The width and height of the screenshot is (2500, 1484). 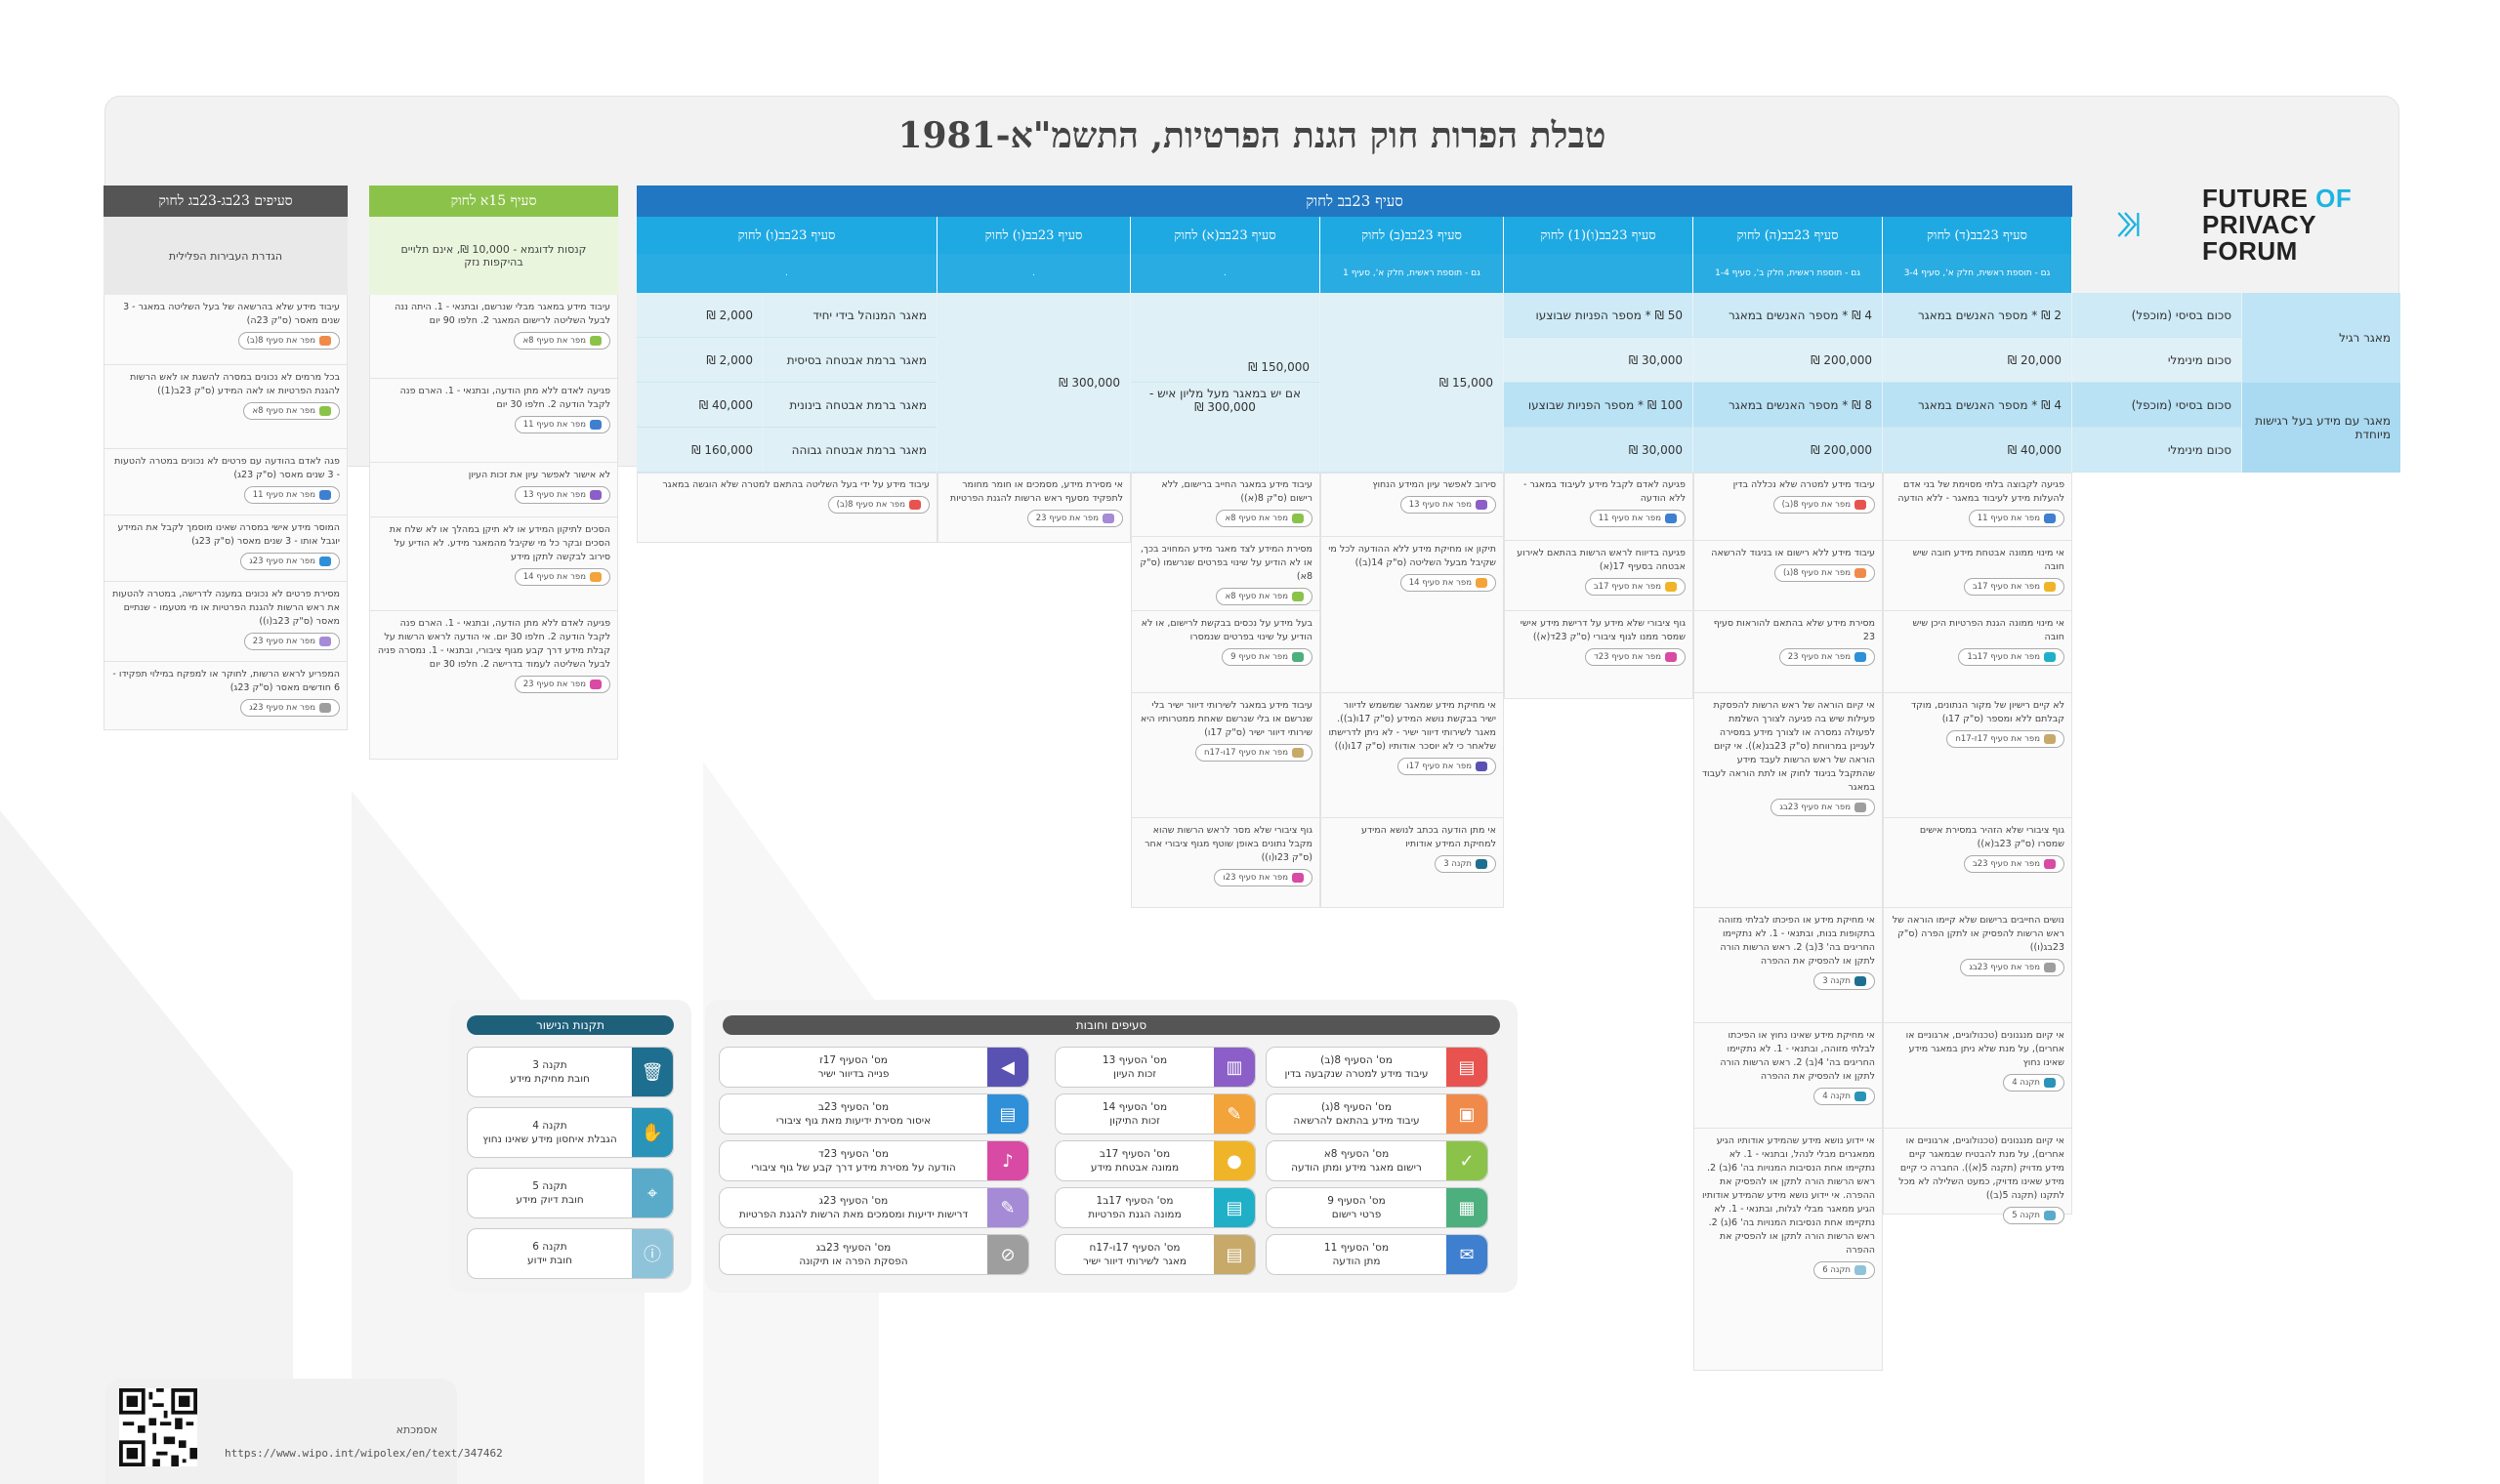 I want to click on section-pill: מפר את סעיף 17ו, so click(x=1447, y=767).